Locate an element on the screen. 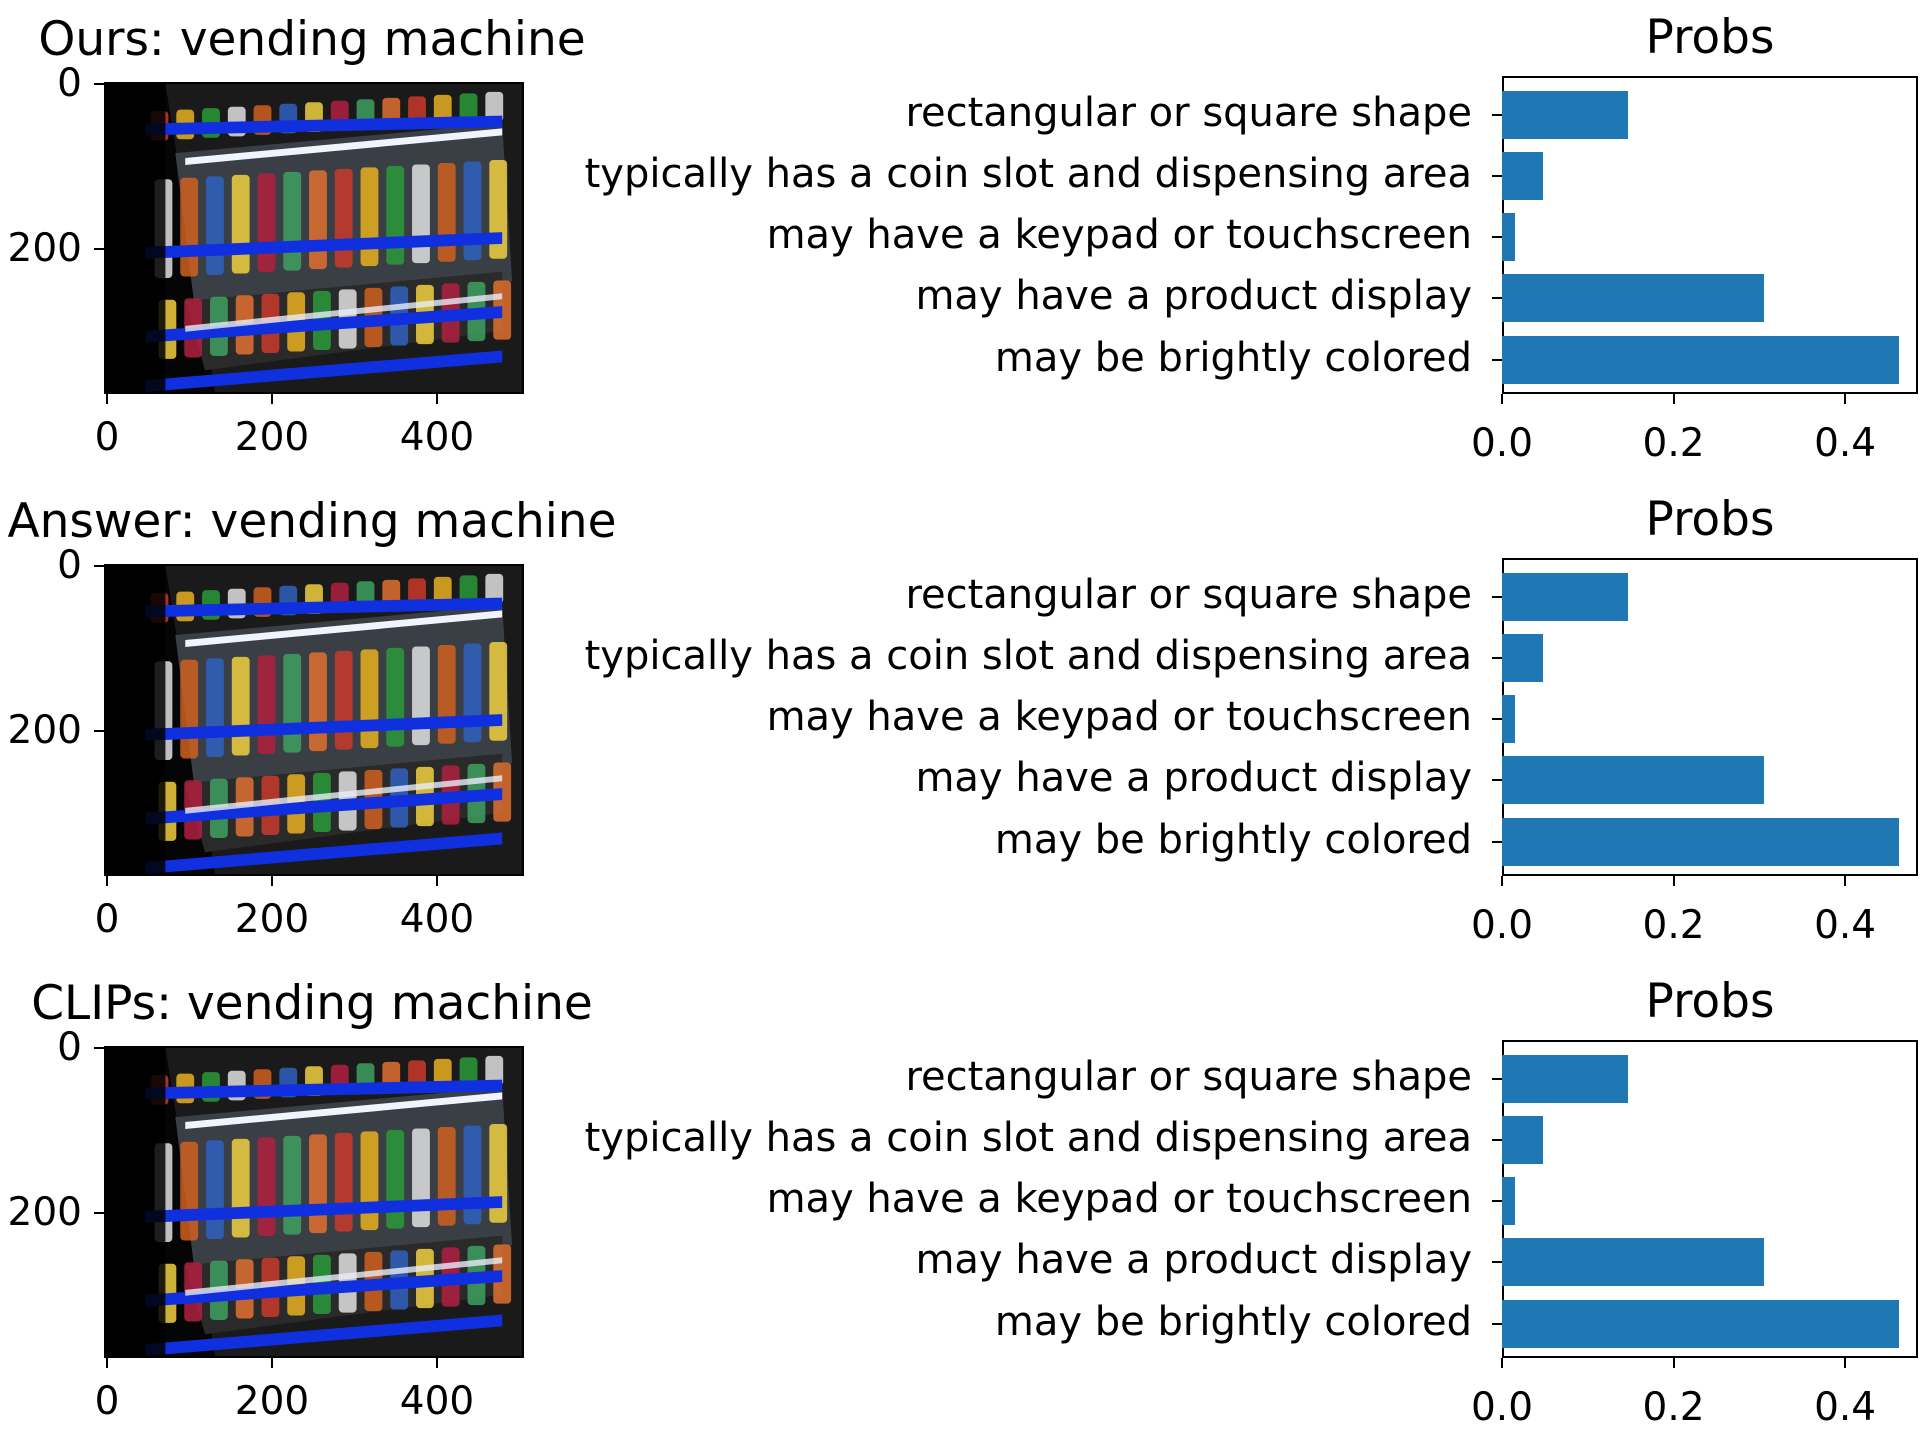 The width and height of the screenshot is (1920, 1444). image-title: Ours: vending machine is located at coordinates (312, 39).